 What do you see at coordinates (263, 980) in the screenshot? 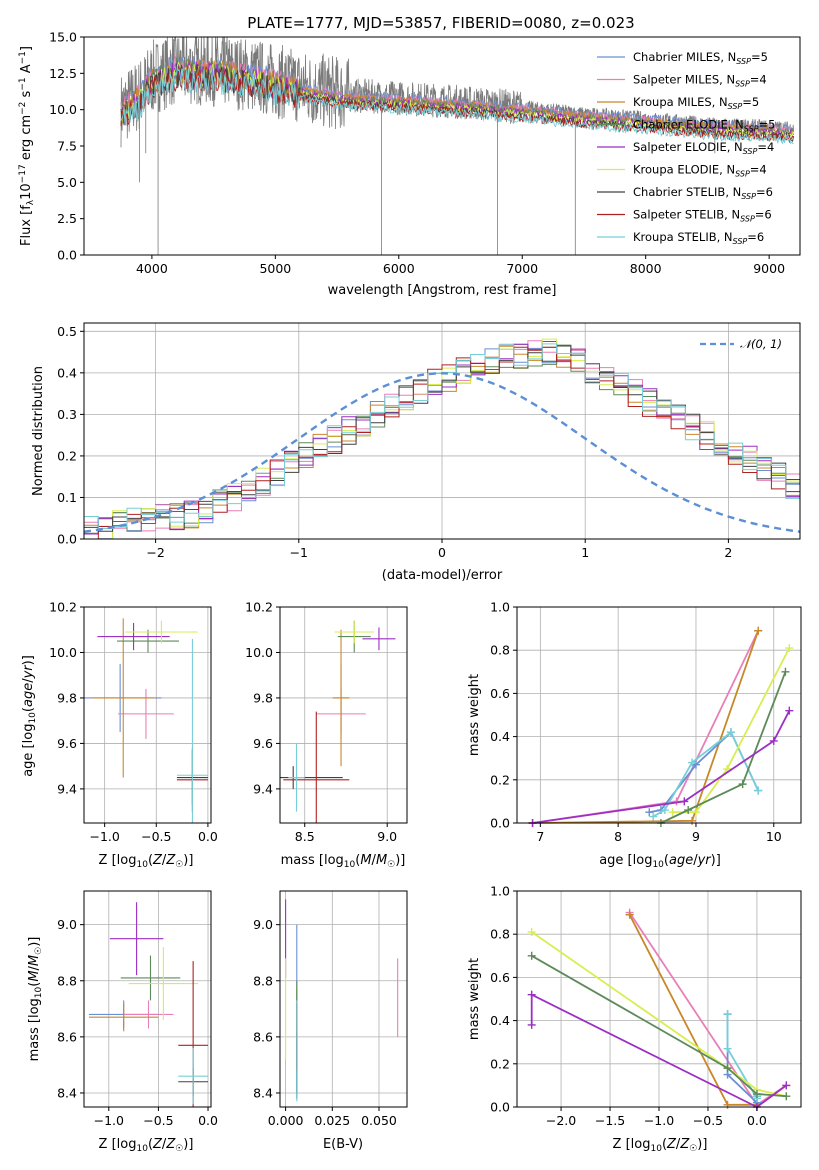
I see `y-tick-label: 8.8` at bounding box center [263, 980].